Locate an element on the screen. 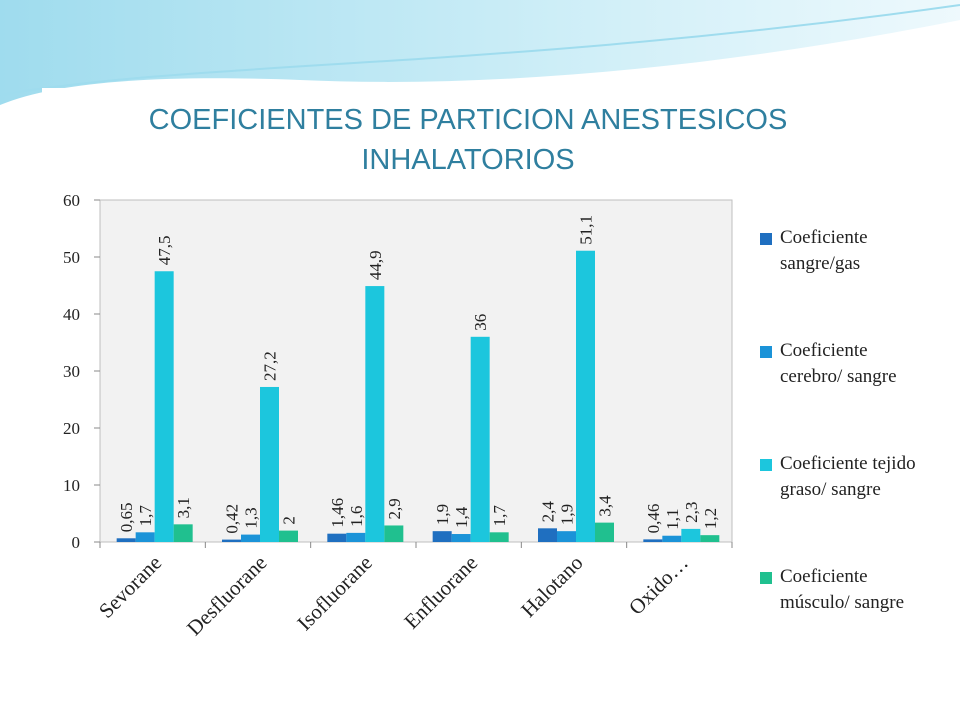 The image size is (960, 720). value-label: 0,42 is located at coordinates (232, 519).